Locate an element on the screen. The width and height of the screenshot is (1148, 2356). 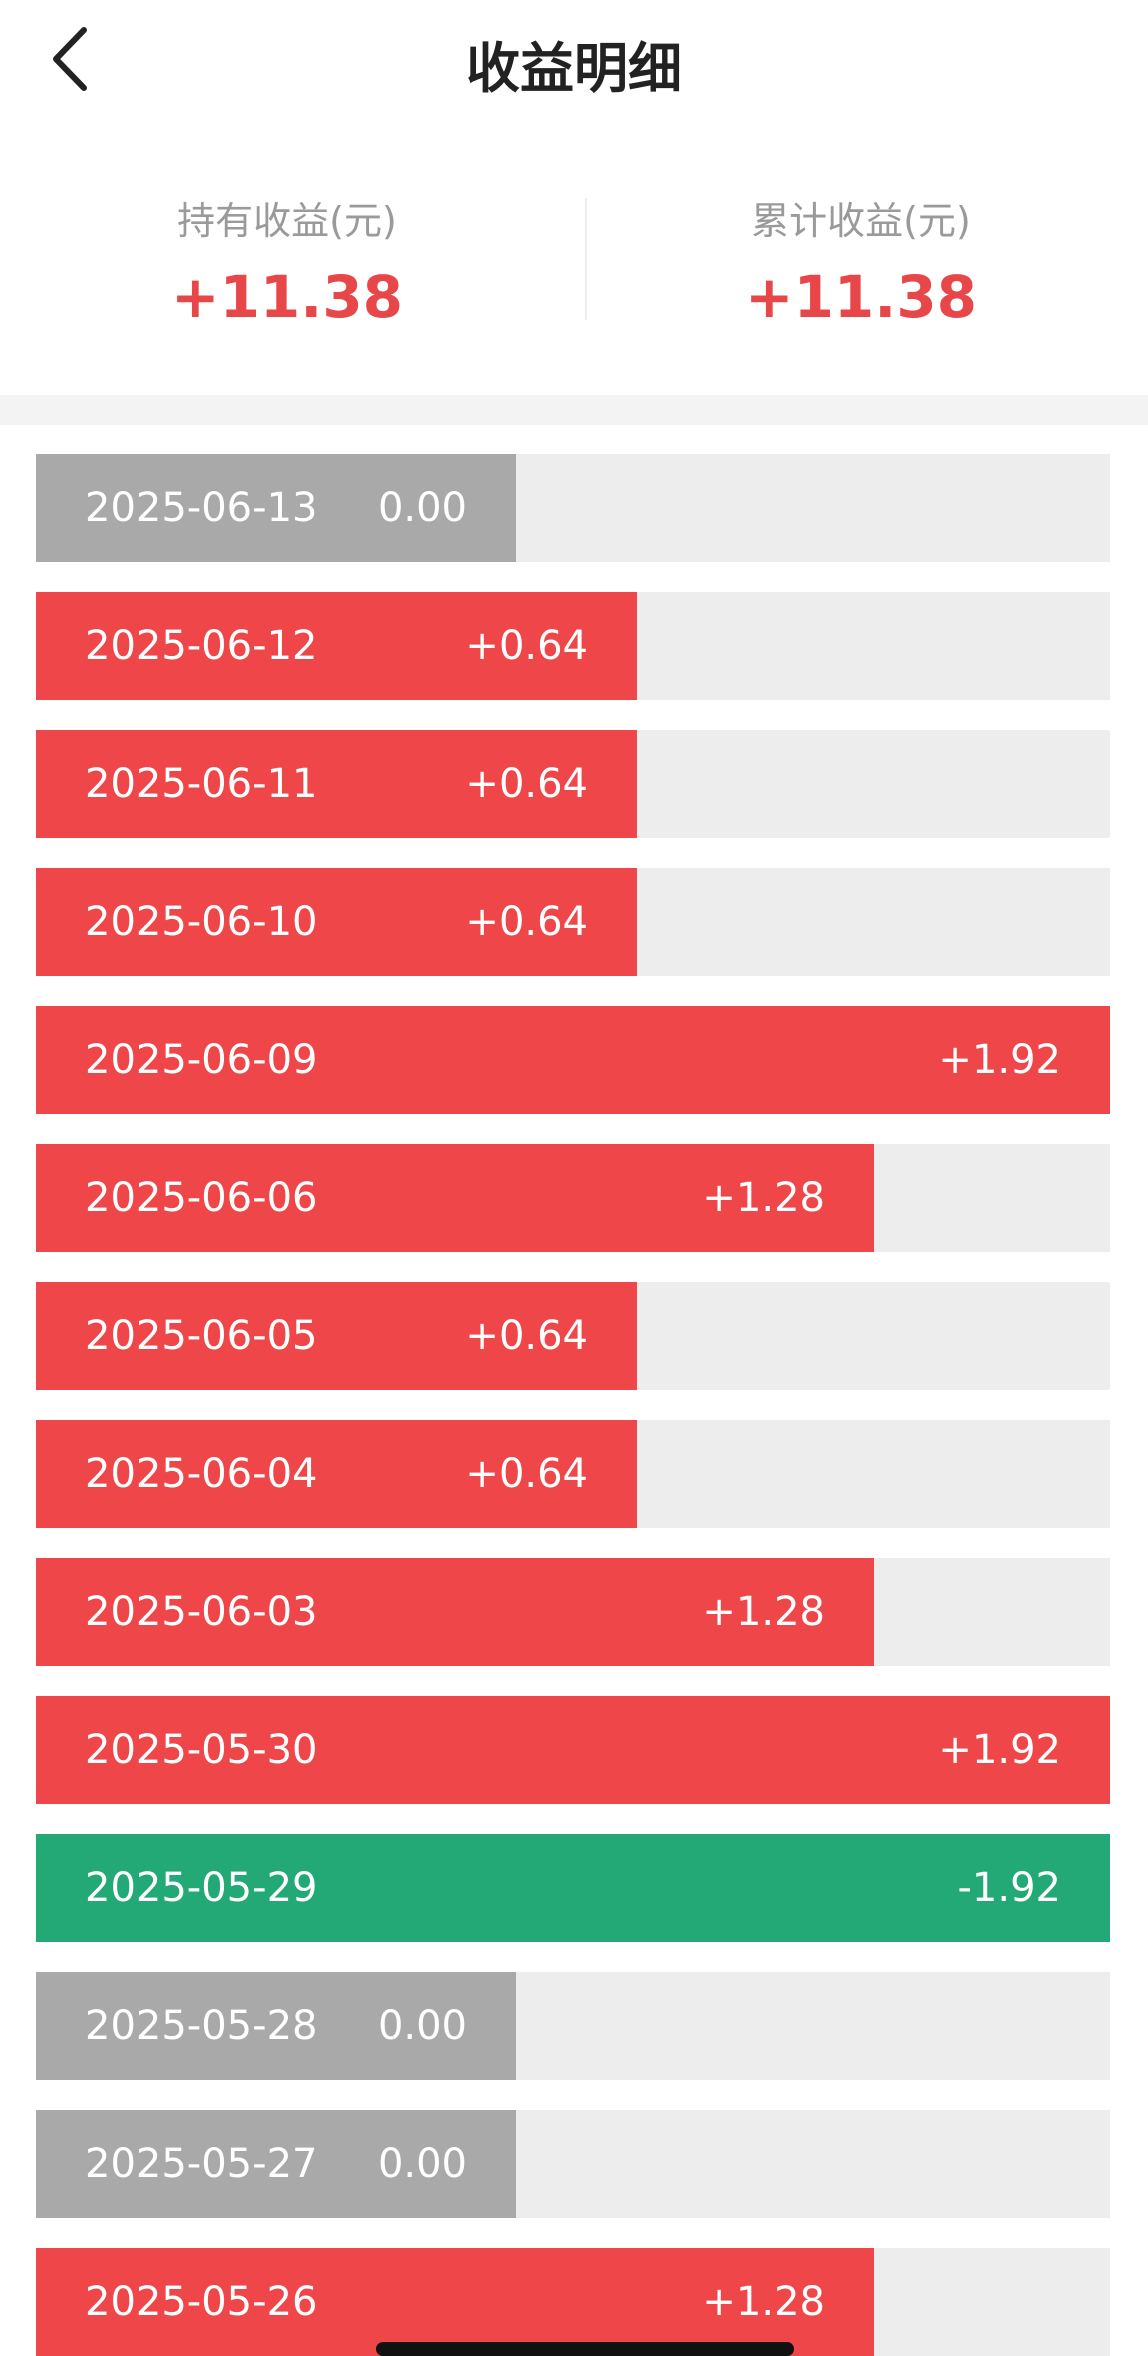
earnings-bar: 2025-05-26 +1.28 is located at coordinates (455, 2302).